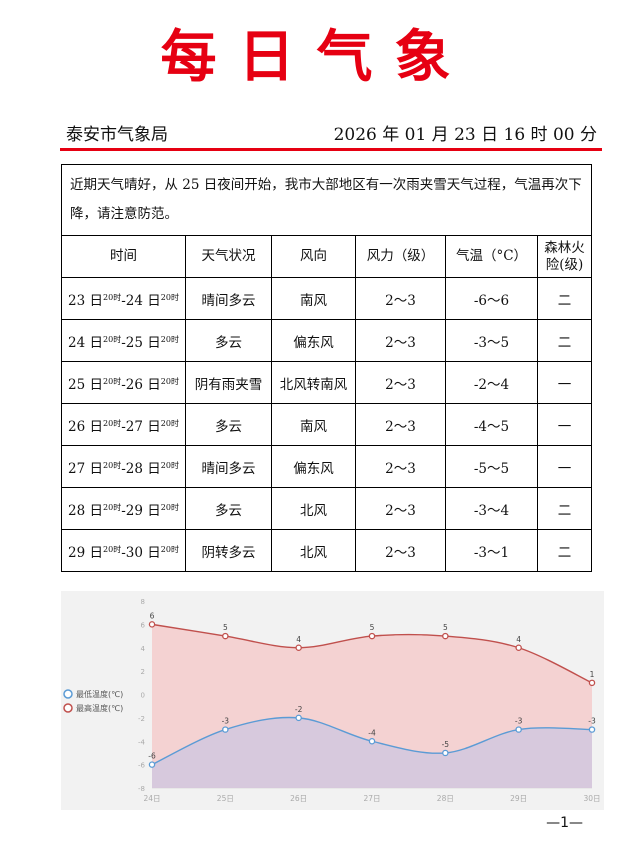 The width and height of the screenshot is (633, 845). I want to click on cell-time: 24 日20时-25 日20时, so click(123, 340).